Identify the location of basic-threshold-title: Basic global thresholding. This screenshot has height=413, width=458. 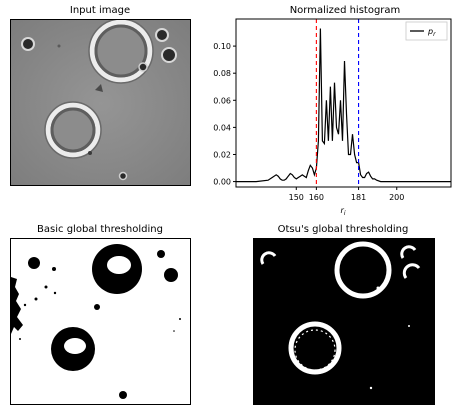
(100, 229).